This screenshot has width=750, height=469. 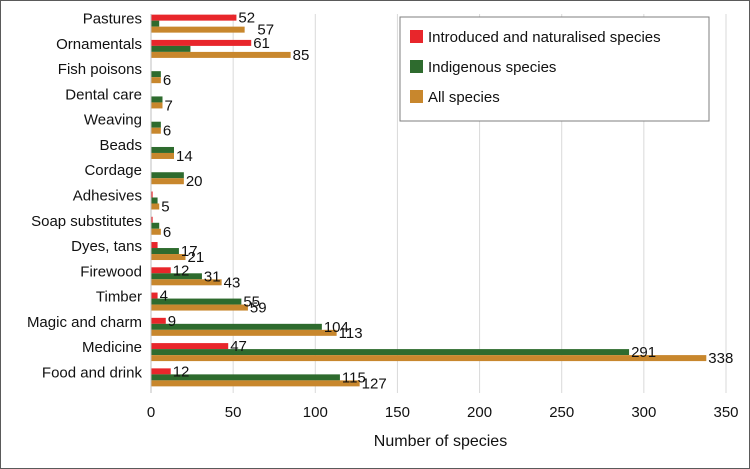 What do you see at coordinates (265, 30) in the screenshot?
I see `data-label-pastures-all-species: 57` at bounding box center [265, 30].